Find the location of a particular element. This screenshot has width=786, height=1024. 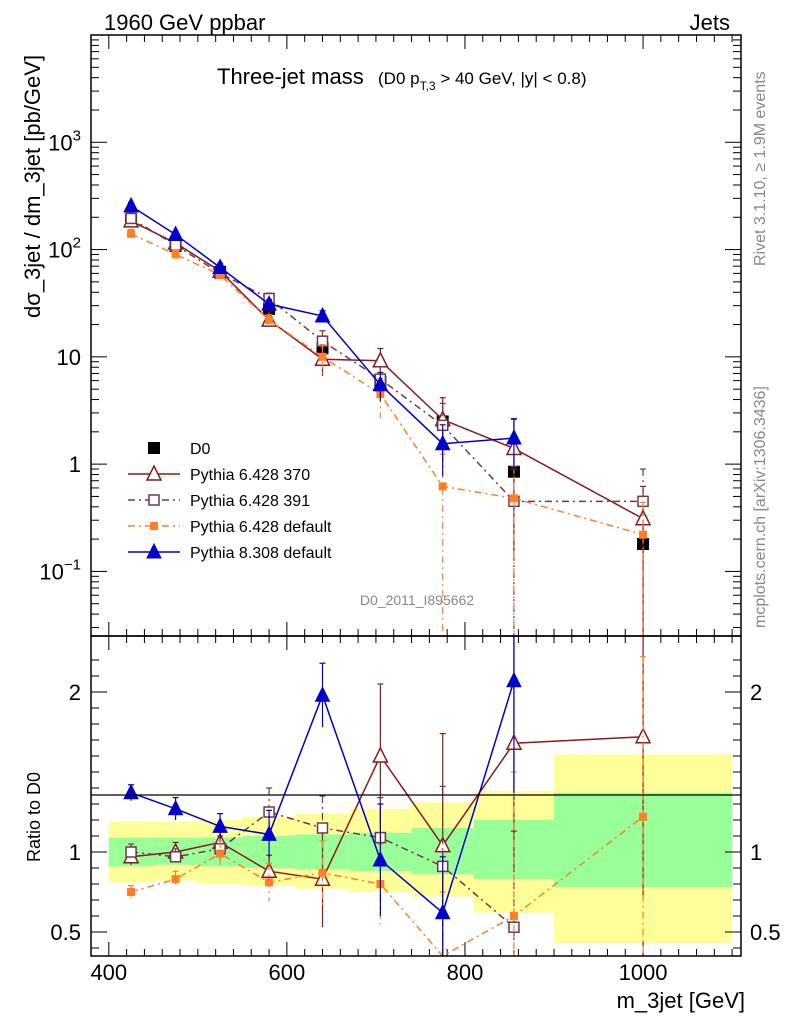

legend-marker-p370 is located at coordinates (154, 472).